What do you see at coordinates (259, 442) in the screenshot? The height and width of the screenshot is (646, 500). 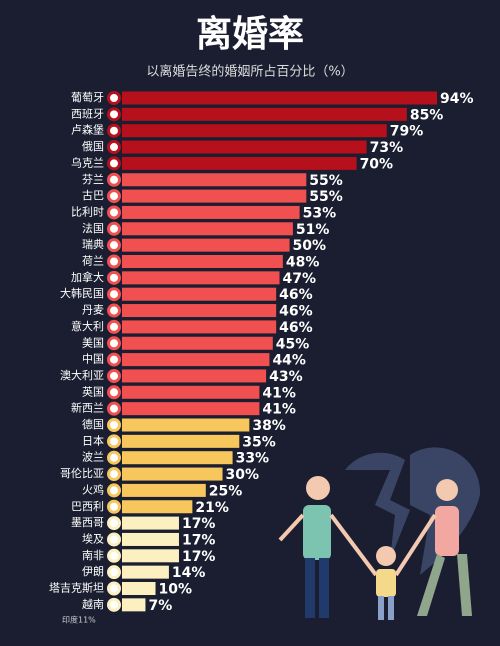 I see `value-label: 35%` at bounding box center [259, 442].